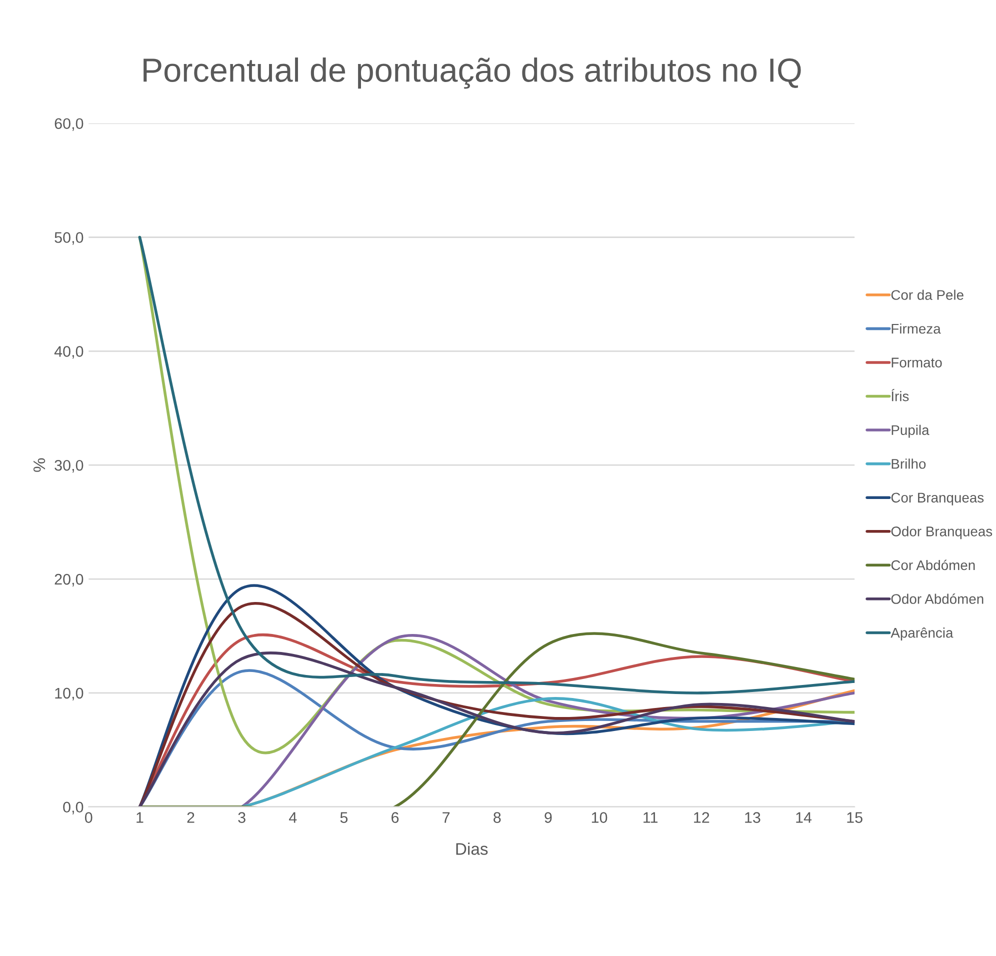 Image resolution: width=996 pixels, height=956 pixels. I want to click on y-tick-label: 40,0, so click(69, 352).